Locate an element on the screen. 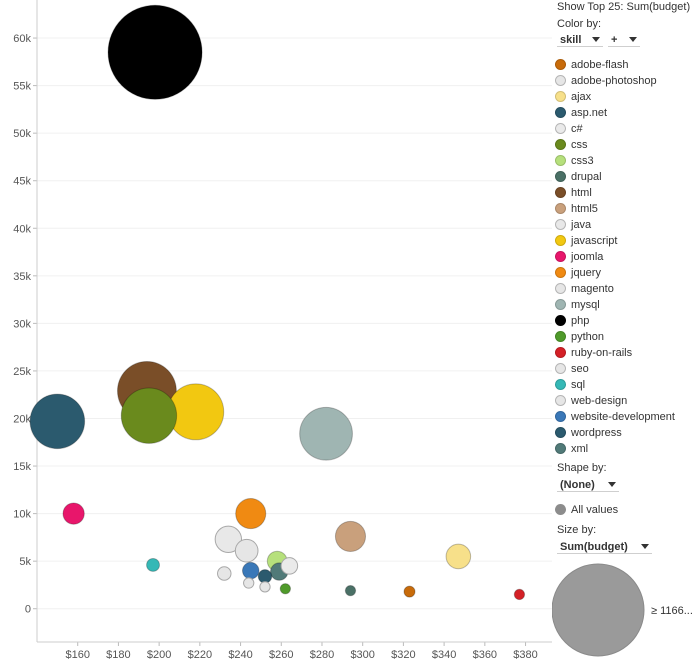  size-by-dropdown: Sum(budget) is located at coordinates (604, 547).